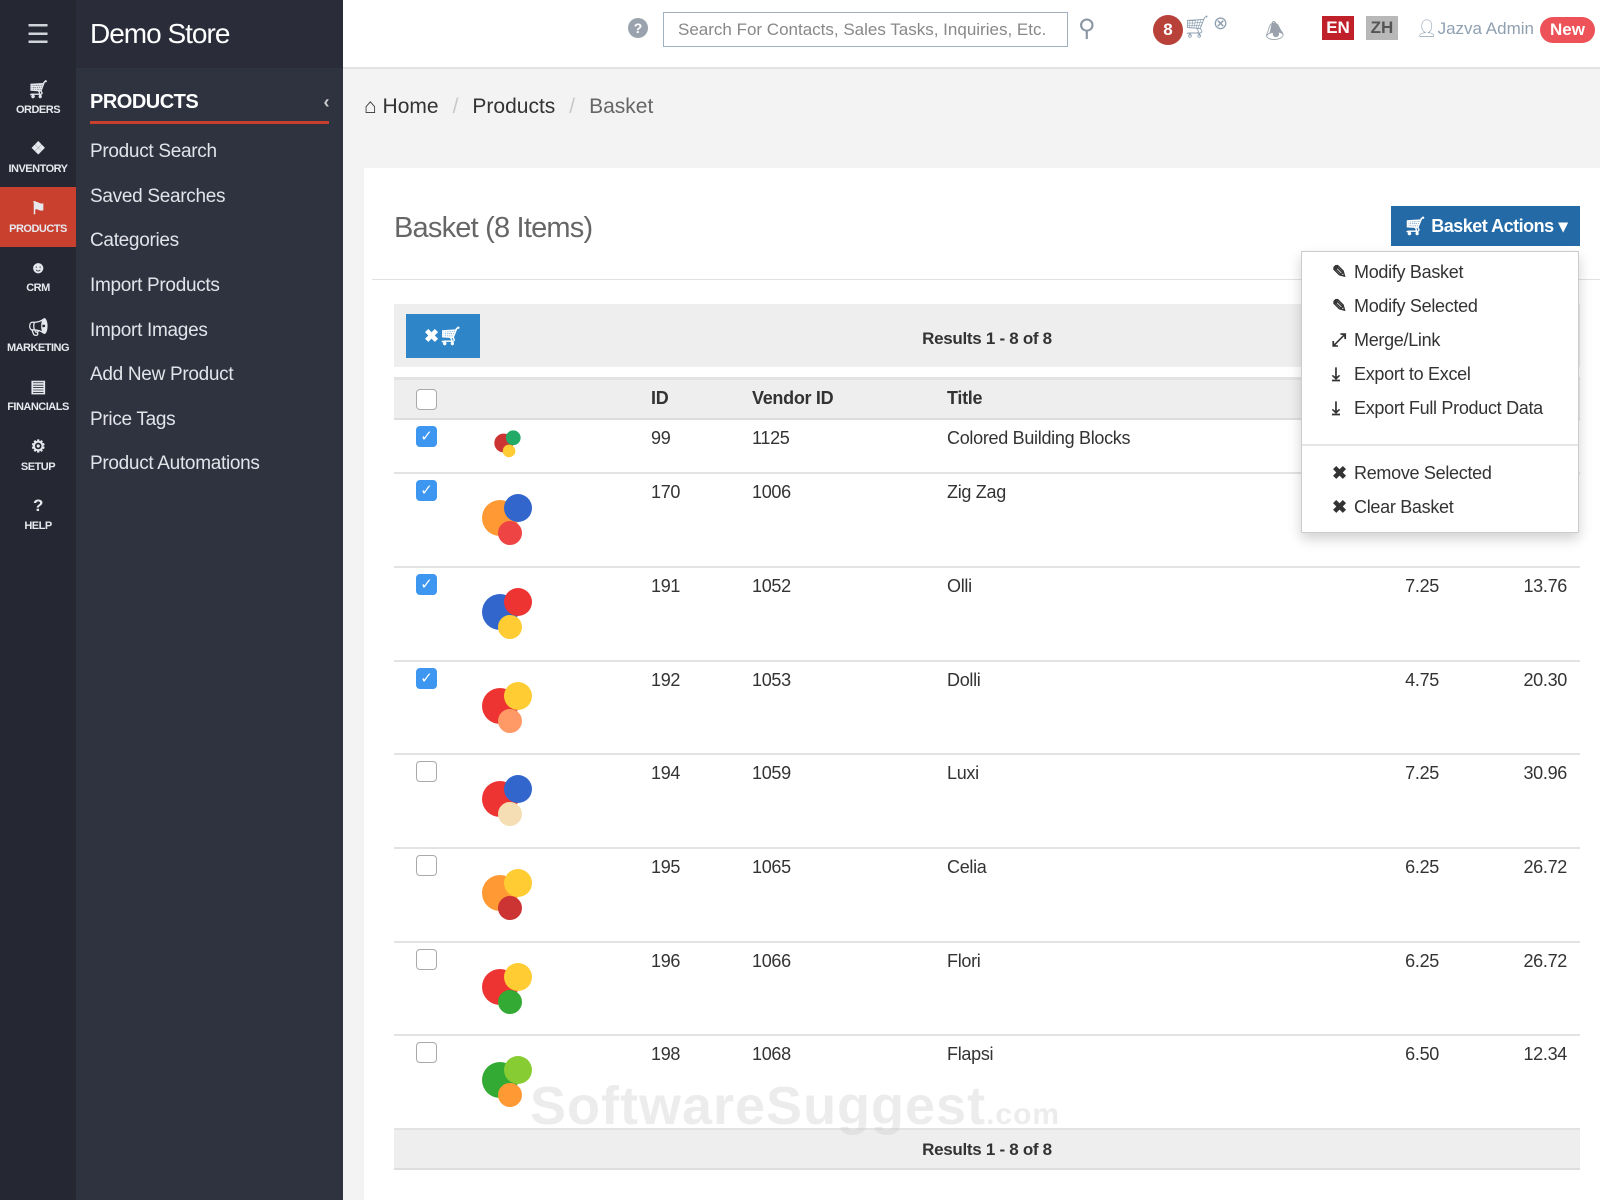 The height and width of the screenshot is (1200, 1600). I want to click on cell-title: Luxi, so click(963, 773).